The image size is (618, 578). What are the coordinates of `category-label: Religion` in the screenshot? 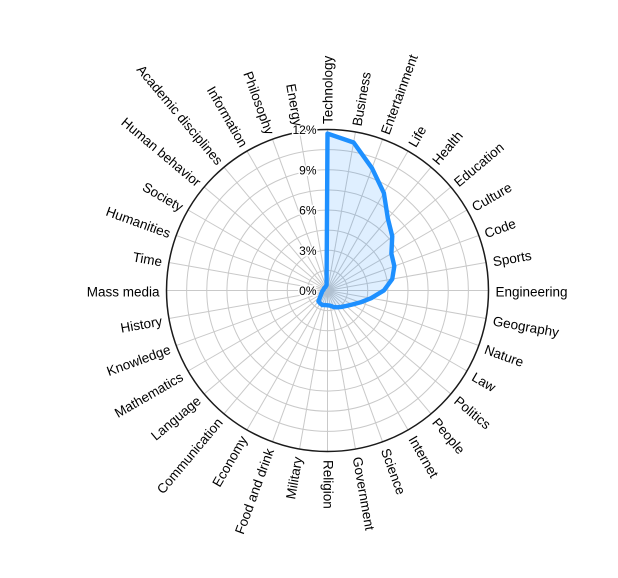 It's located at (327, 484).